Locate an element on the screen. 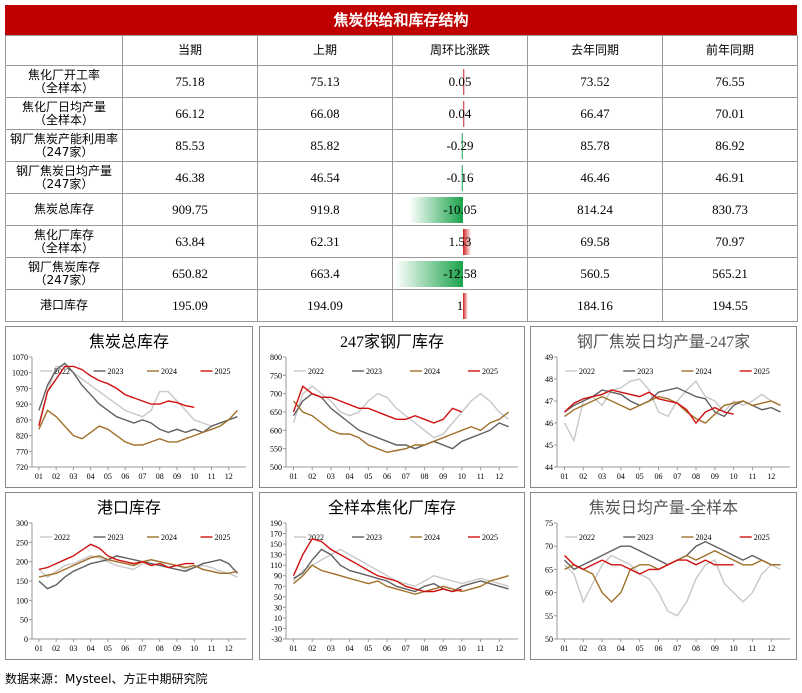  y-tick-label: 720 is located at coordinates (22, 467).